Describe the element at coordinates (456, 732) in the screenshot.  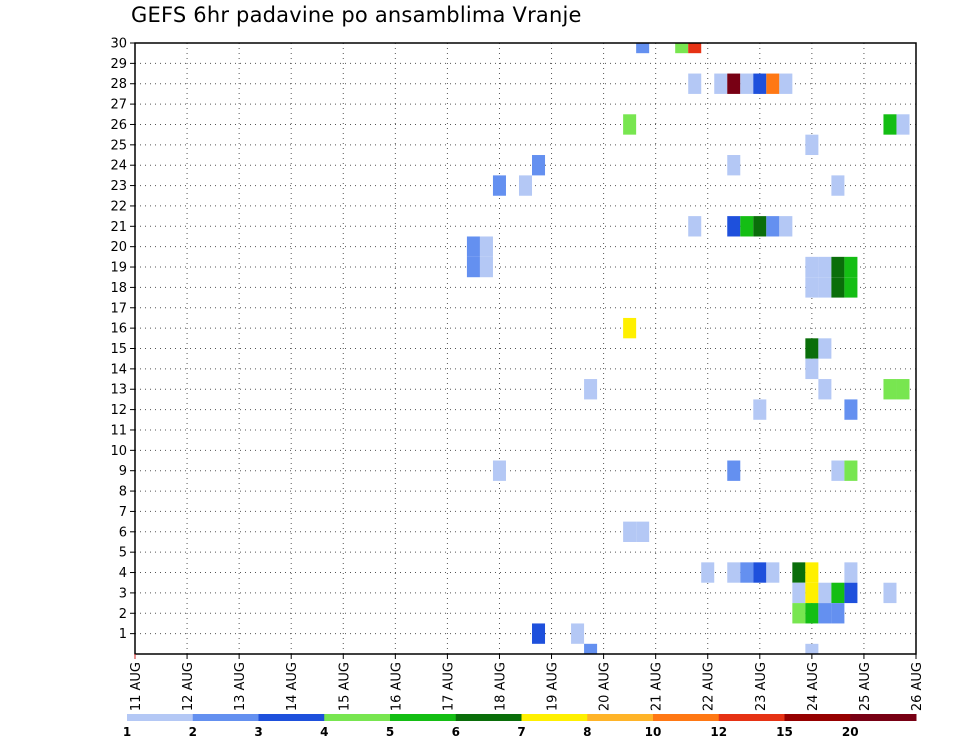
I see `colorbar-label: 6` at that location.